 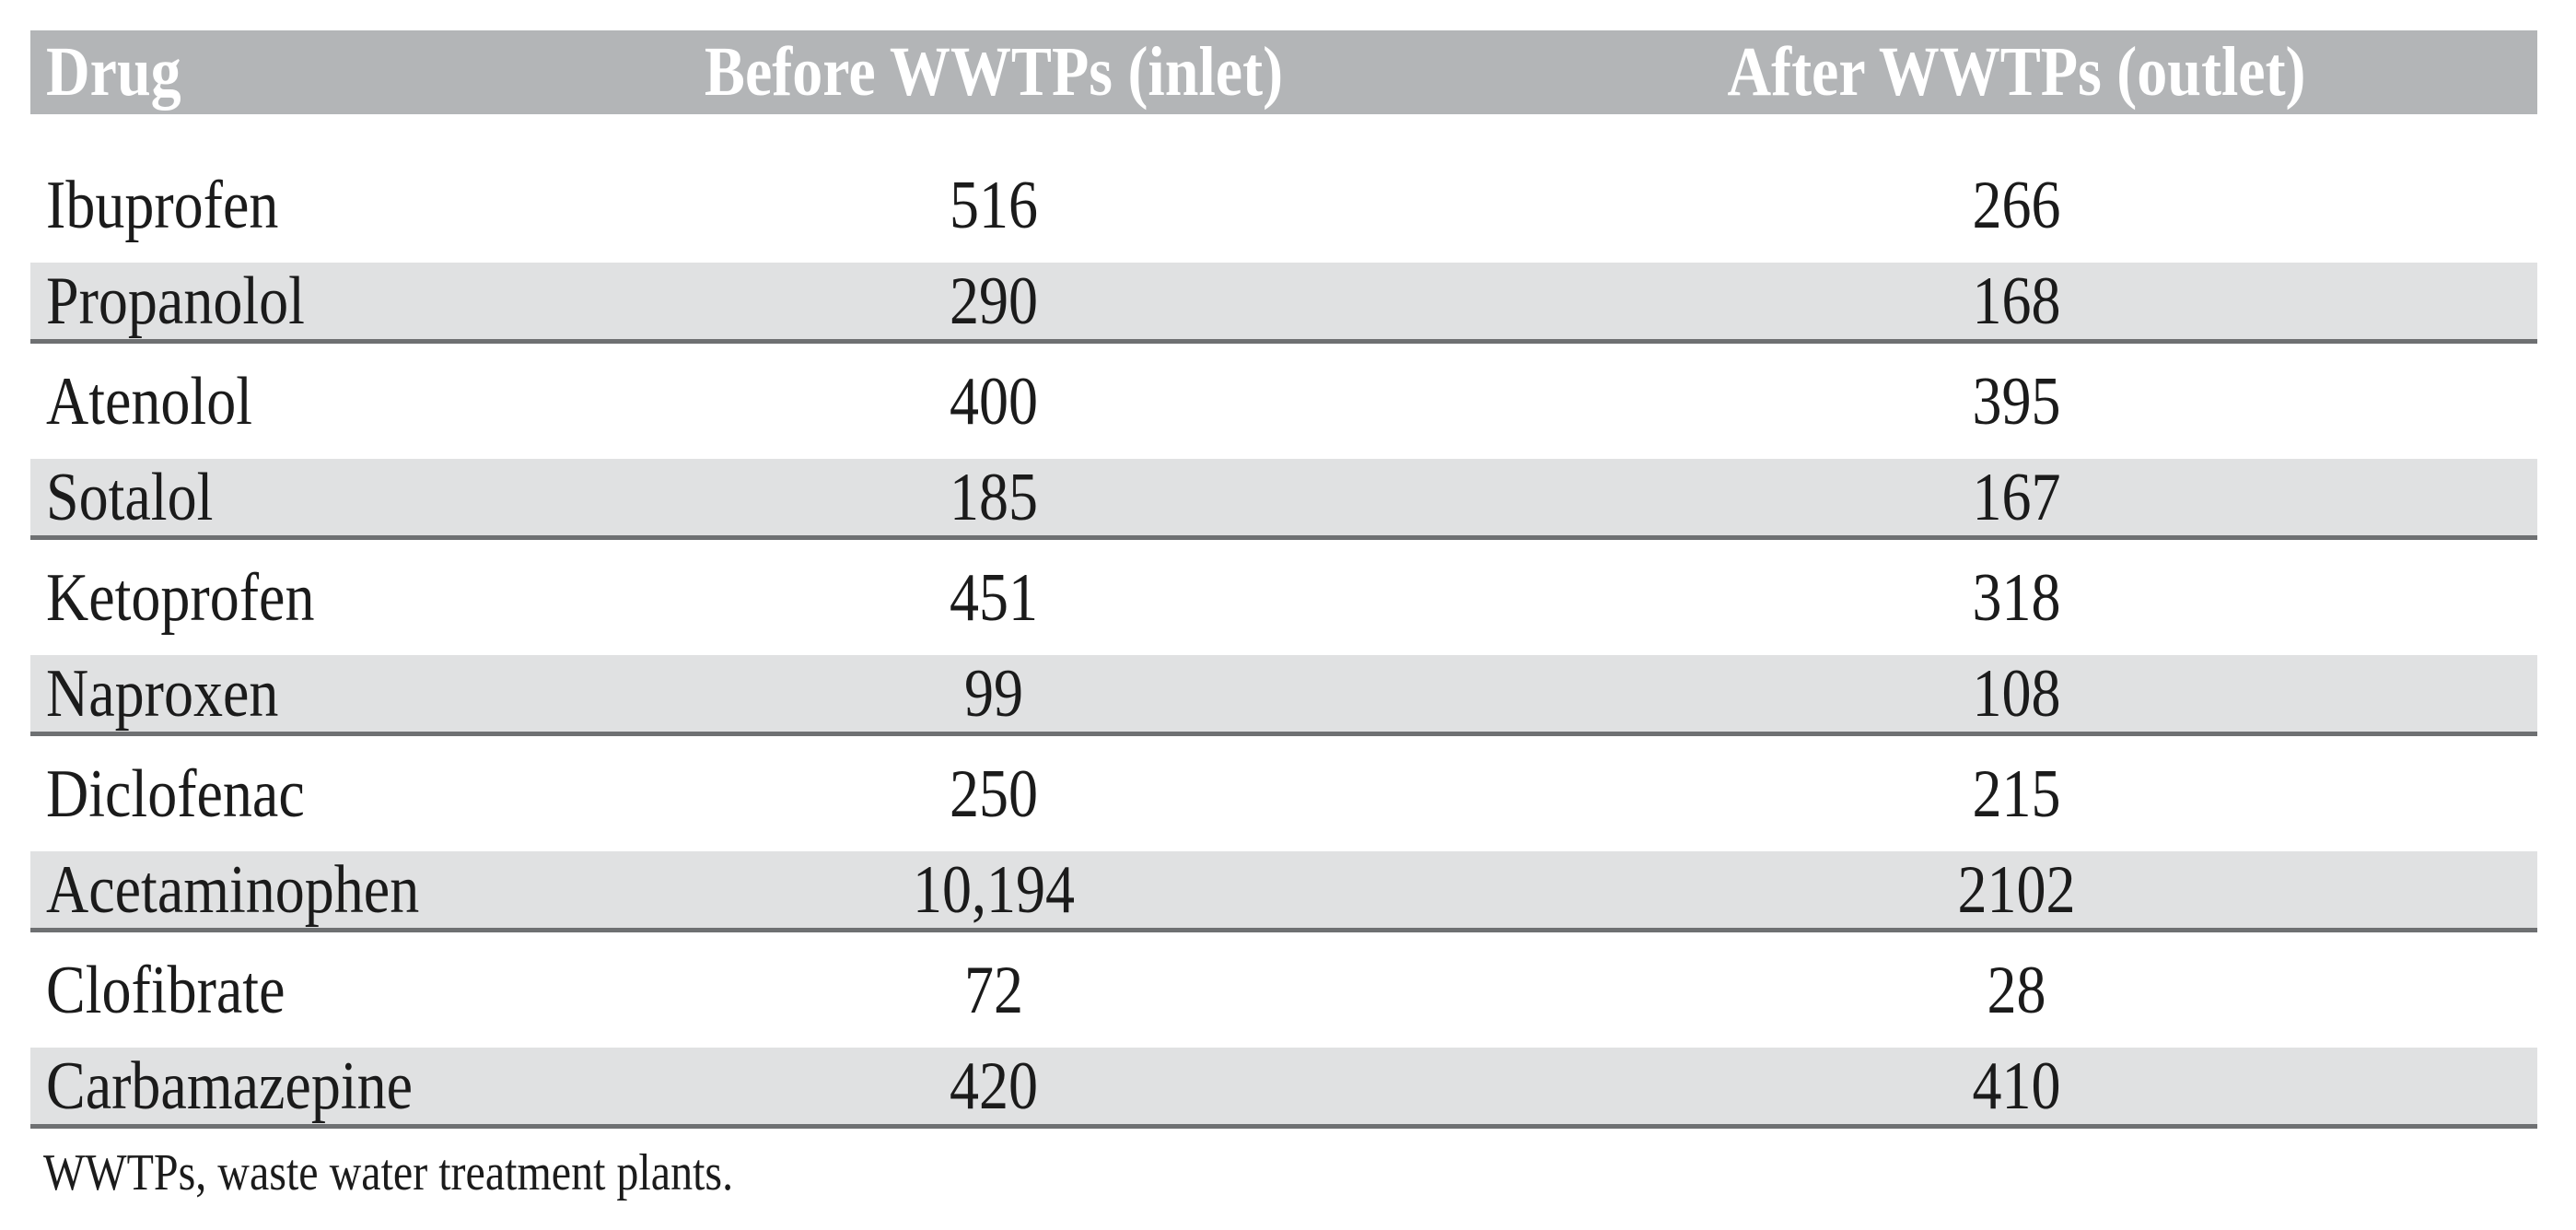 I want to click on inlet-value-cell: 72, so click(x=994, y=989).